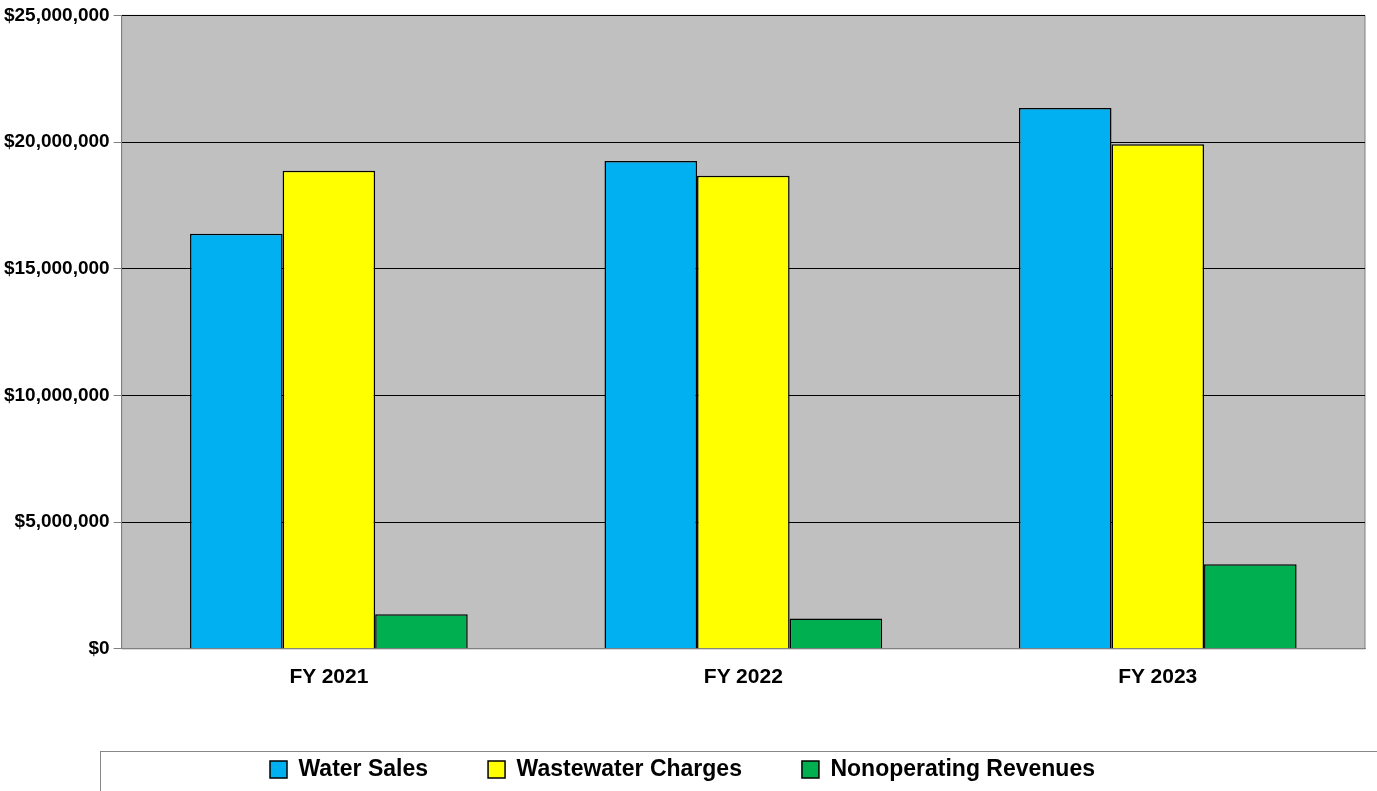 The height and width of the screenshot is (791, 1377). Describe the element at coordinates (962, 767) in the screenshot. I see `legend-label: Nonoperating Revenues` at that location.